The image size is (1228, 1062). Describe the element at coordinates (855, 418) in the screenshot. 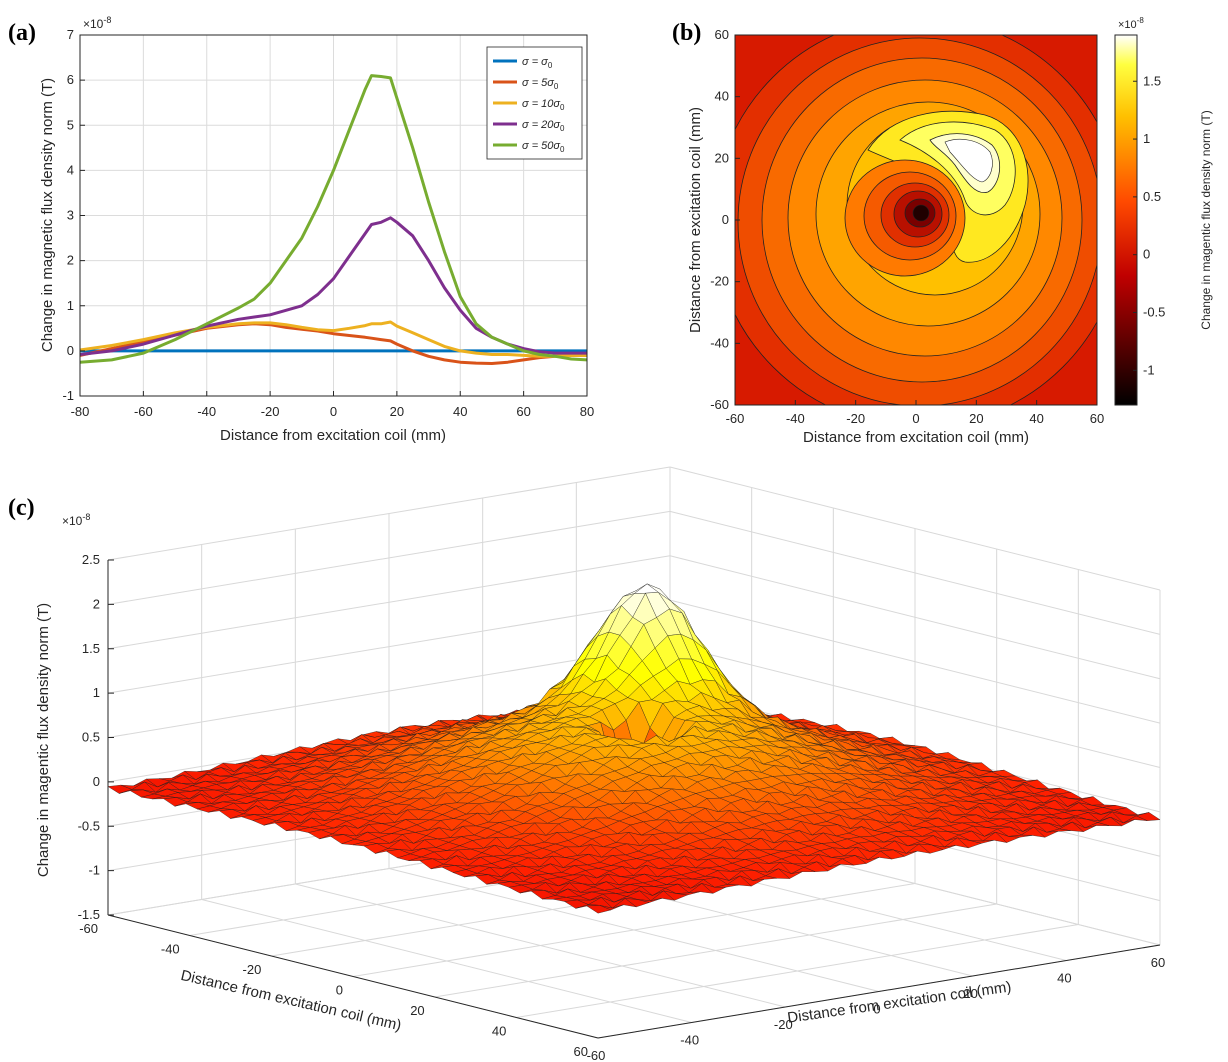

I see `b-x-tick-label: -20` at that location.